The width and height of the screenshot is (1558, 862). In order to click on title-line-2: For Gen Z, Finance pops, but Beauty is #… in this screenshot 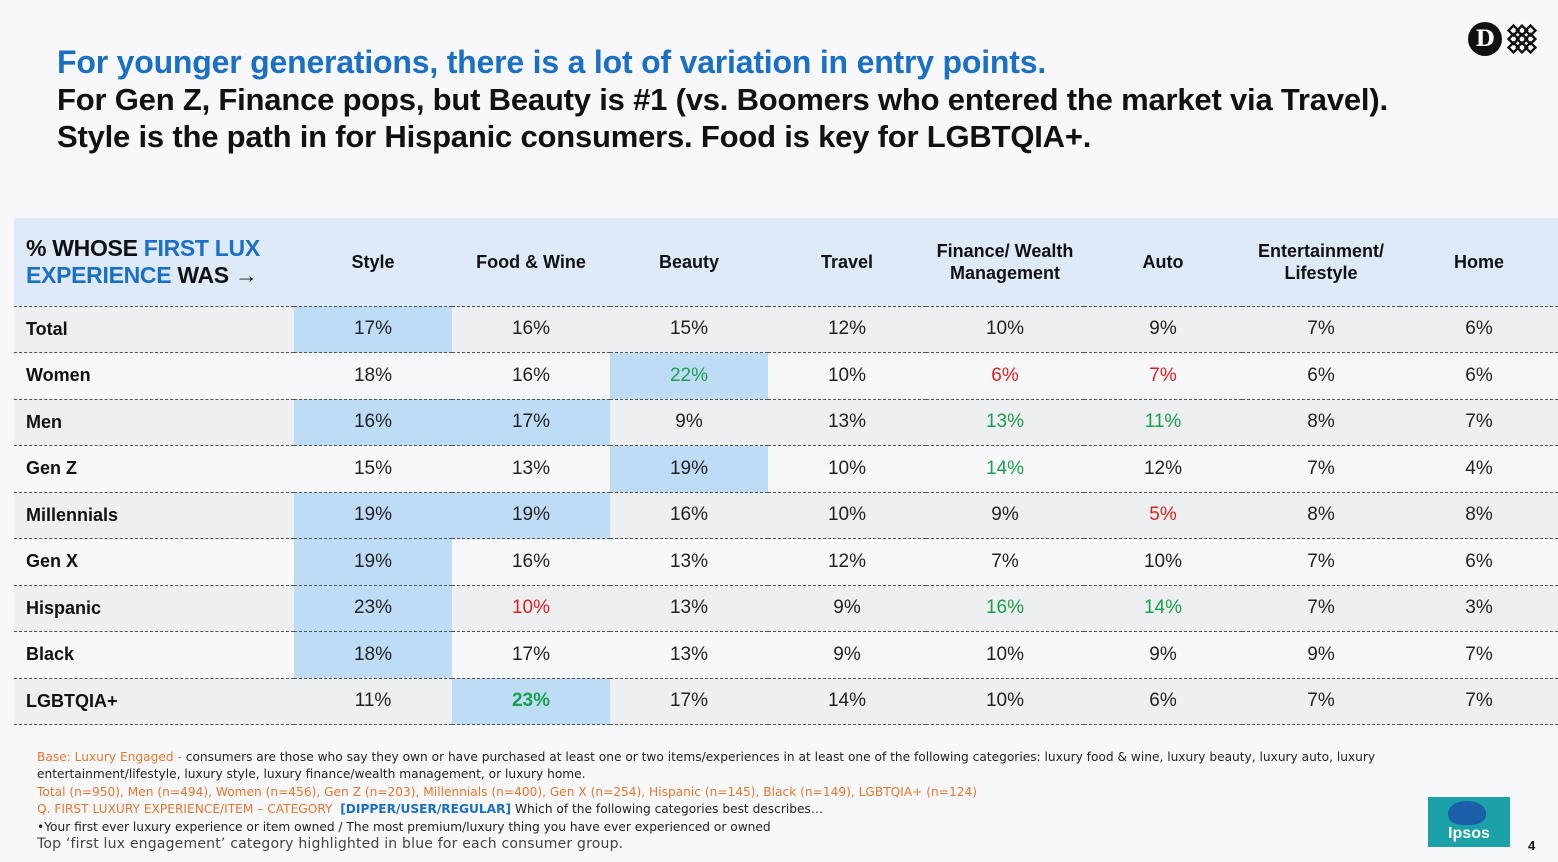, I will do `click(722, 99)`.